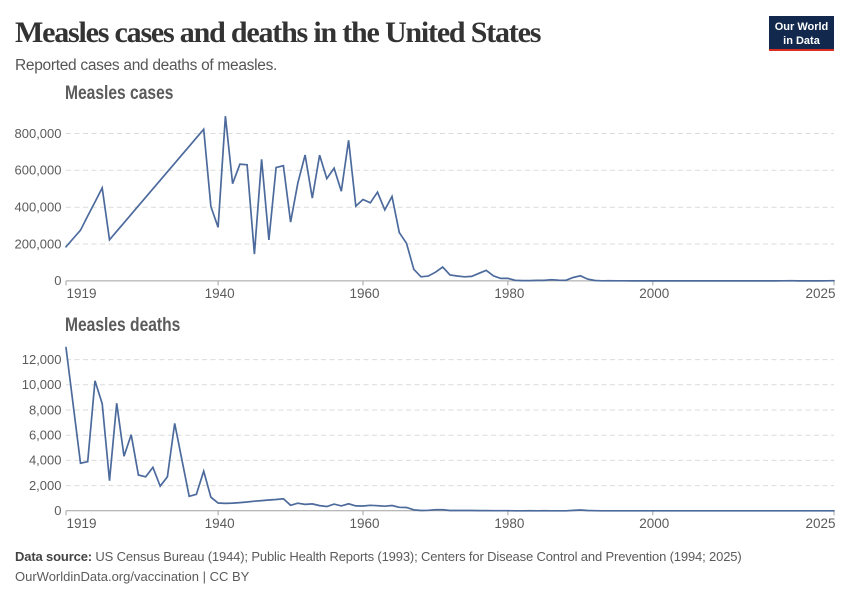 The image size is (850, 600). I want to click on svg-text: 12,000, so click(42, 359).